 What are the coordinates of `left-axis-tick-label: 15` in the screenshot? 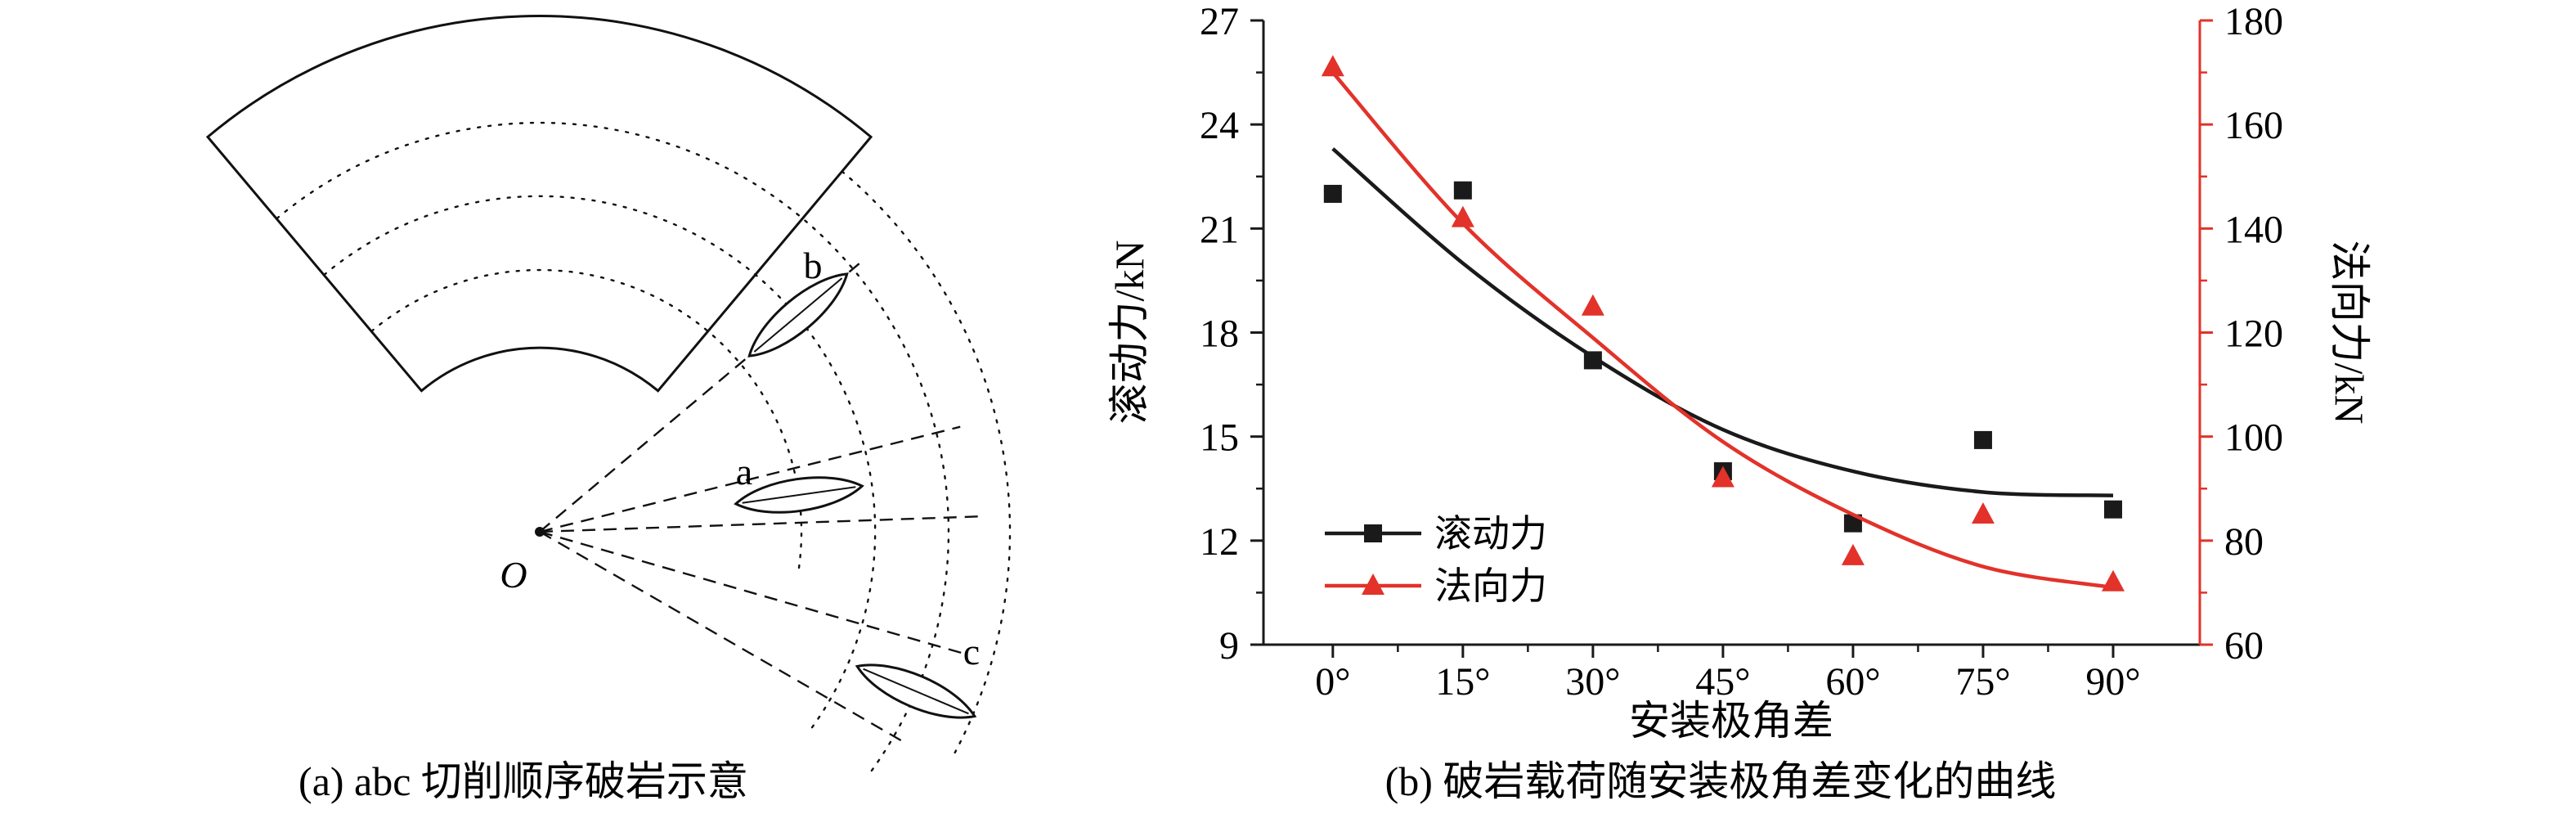 It's located at (1219, 438).